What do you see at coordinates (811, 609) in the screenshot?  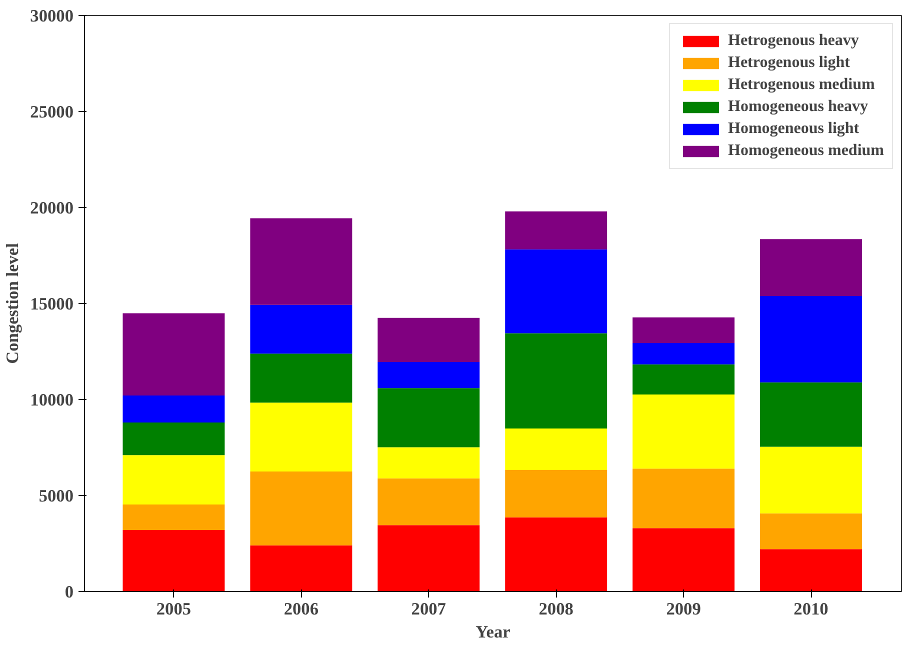 I see `x-tick-label: 2010` at bounding box center [811, 609].